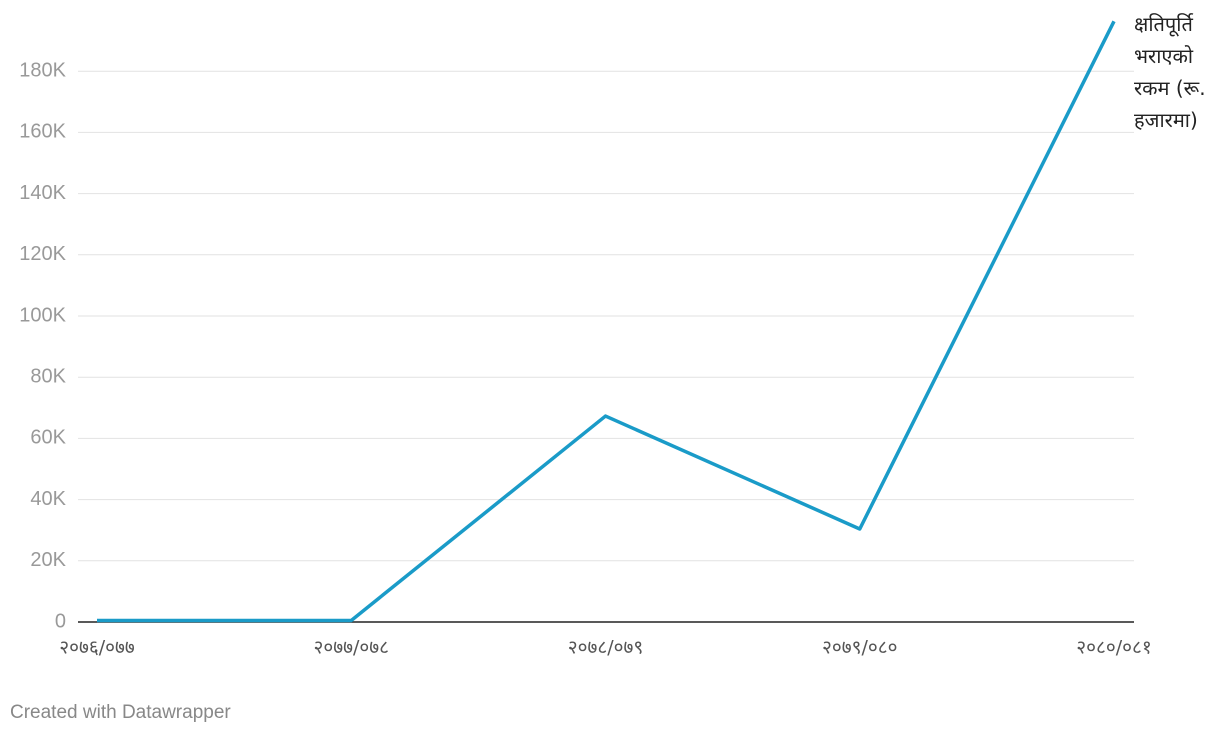  I want to click on x-tick-label: २०७८/०७९, so click(606, 648).